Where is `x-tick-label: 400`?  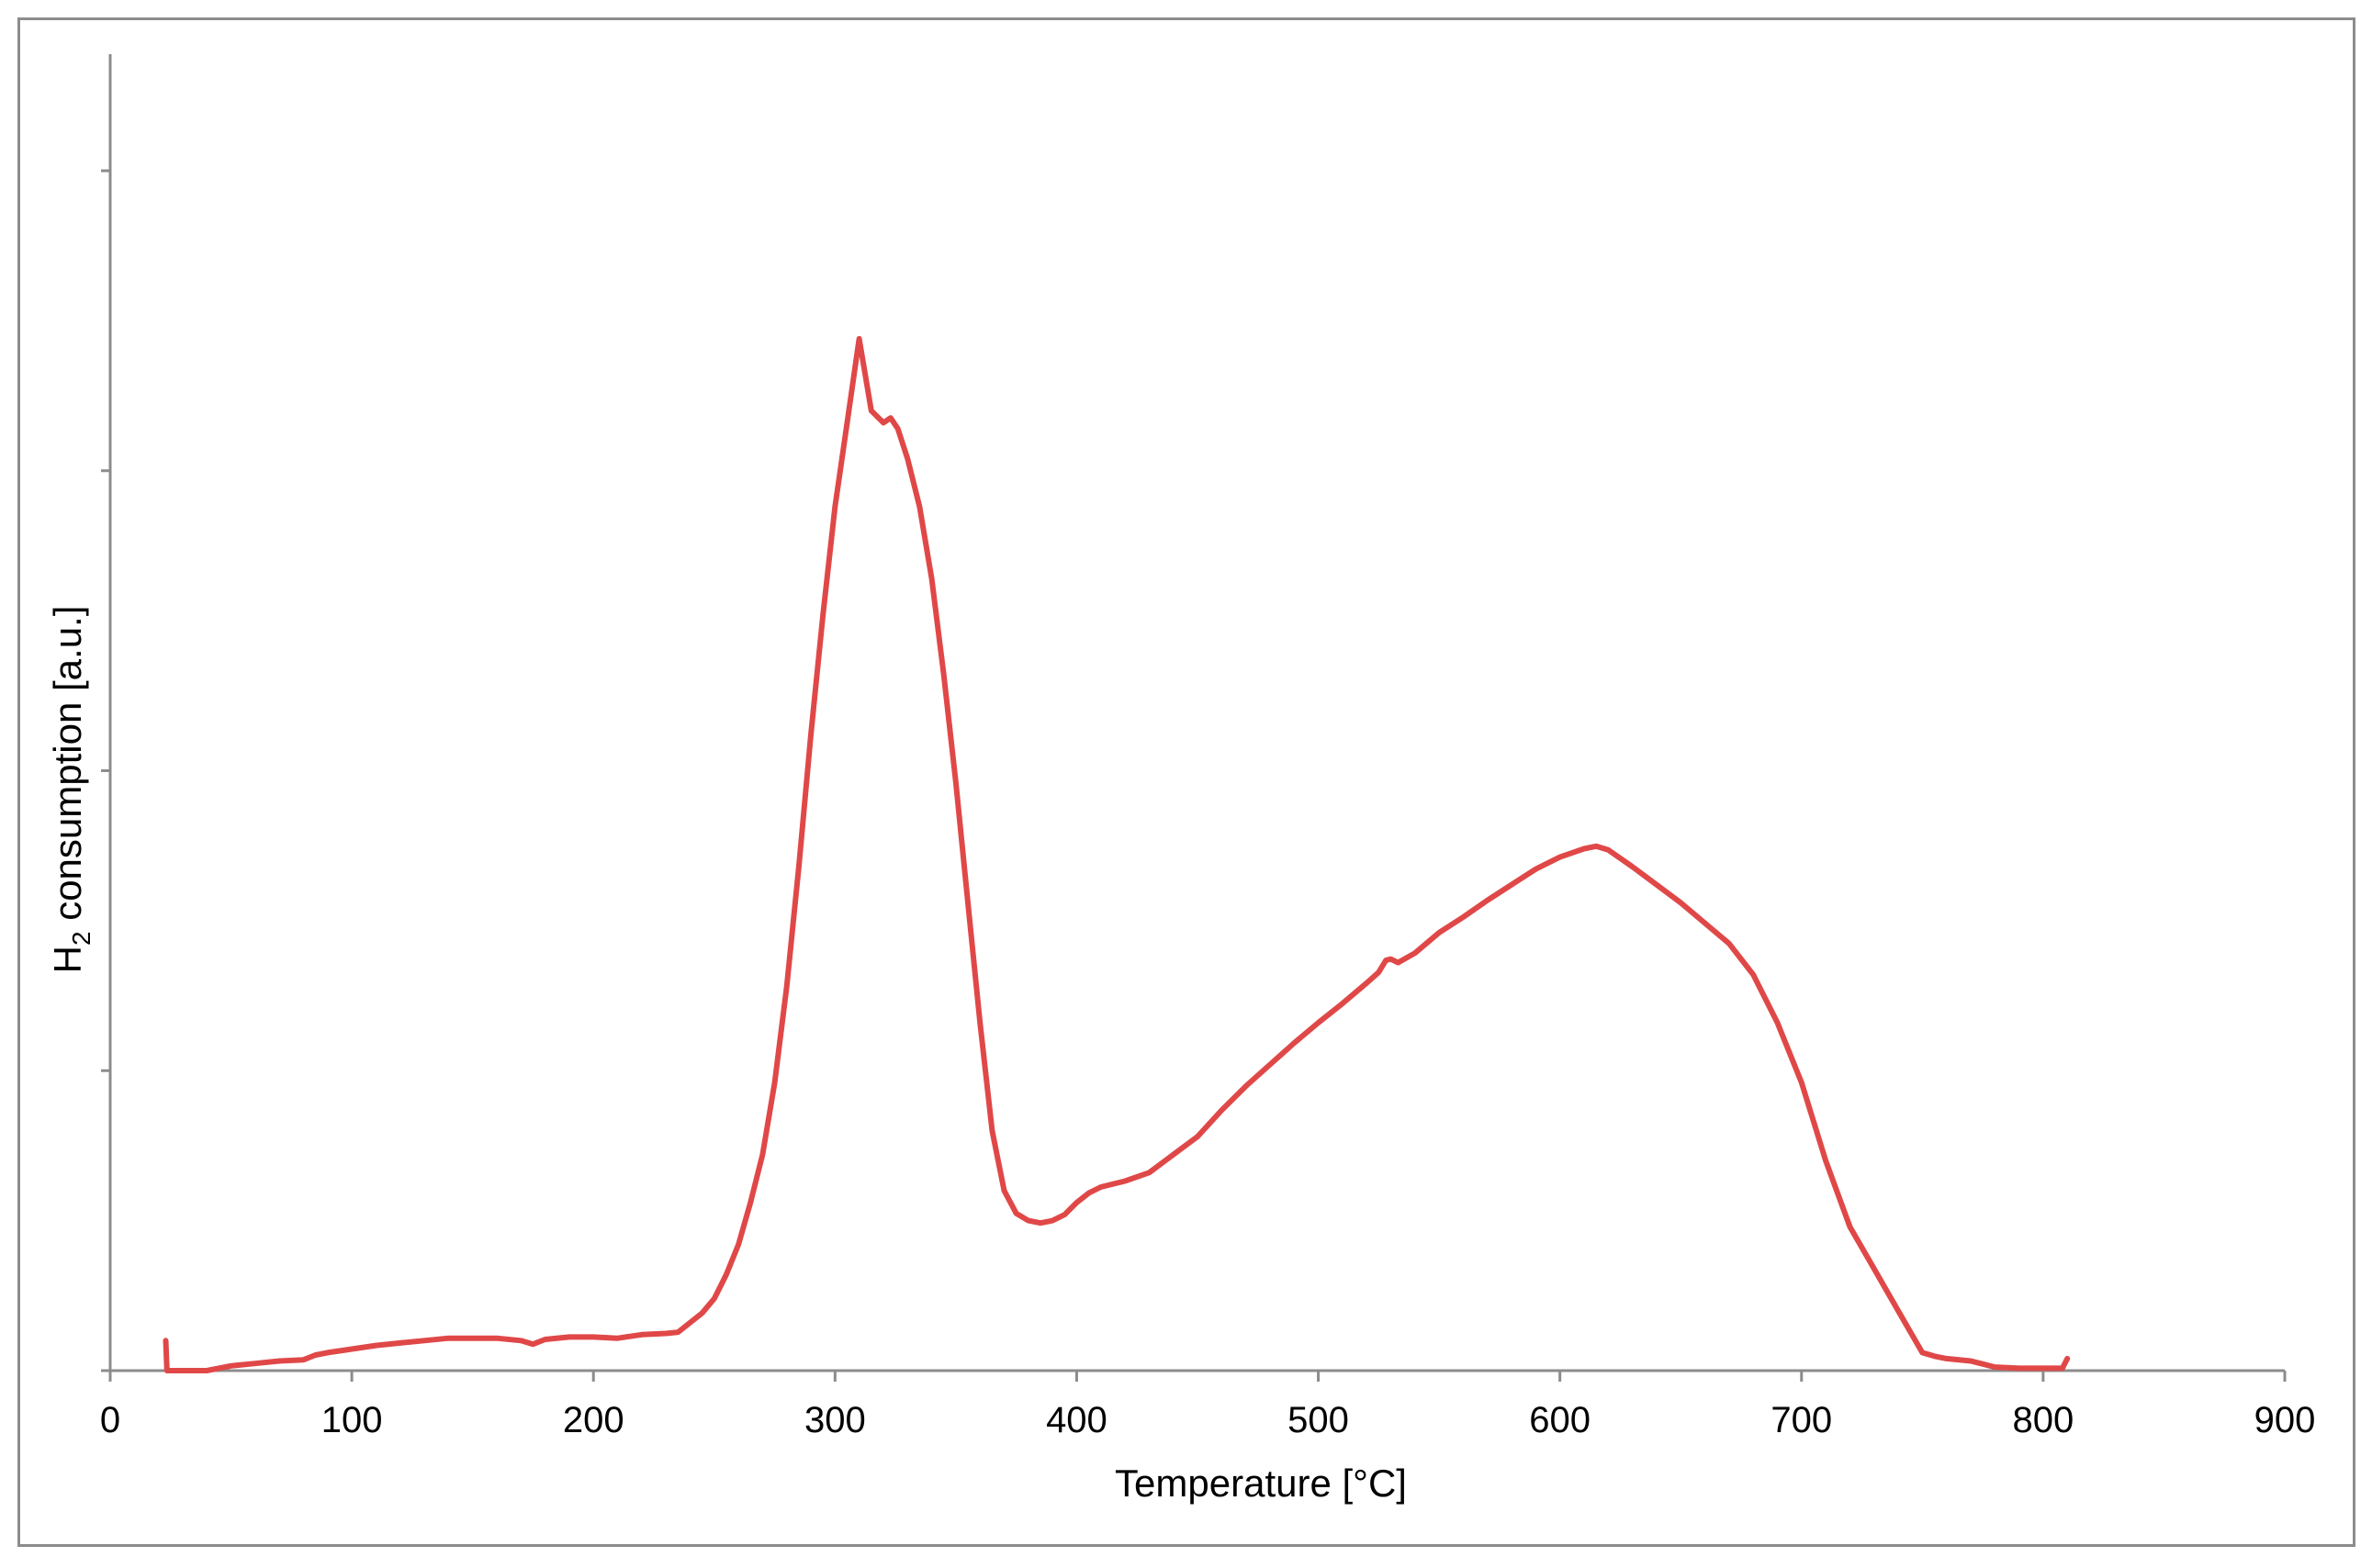 x-tick-label: 400 is located at coordinates (1076, 1420).